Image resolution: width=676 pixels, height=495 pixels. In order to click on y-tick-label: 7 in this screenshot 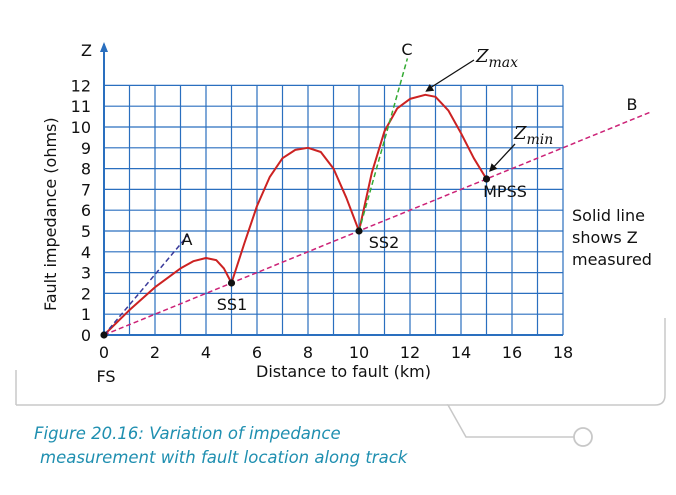, I will do `click(86, 189)`.